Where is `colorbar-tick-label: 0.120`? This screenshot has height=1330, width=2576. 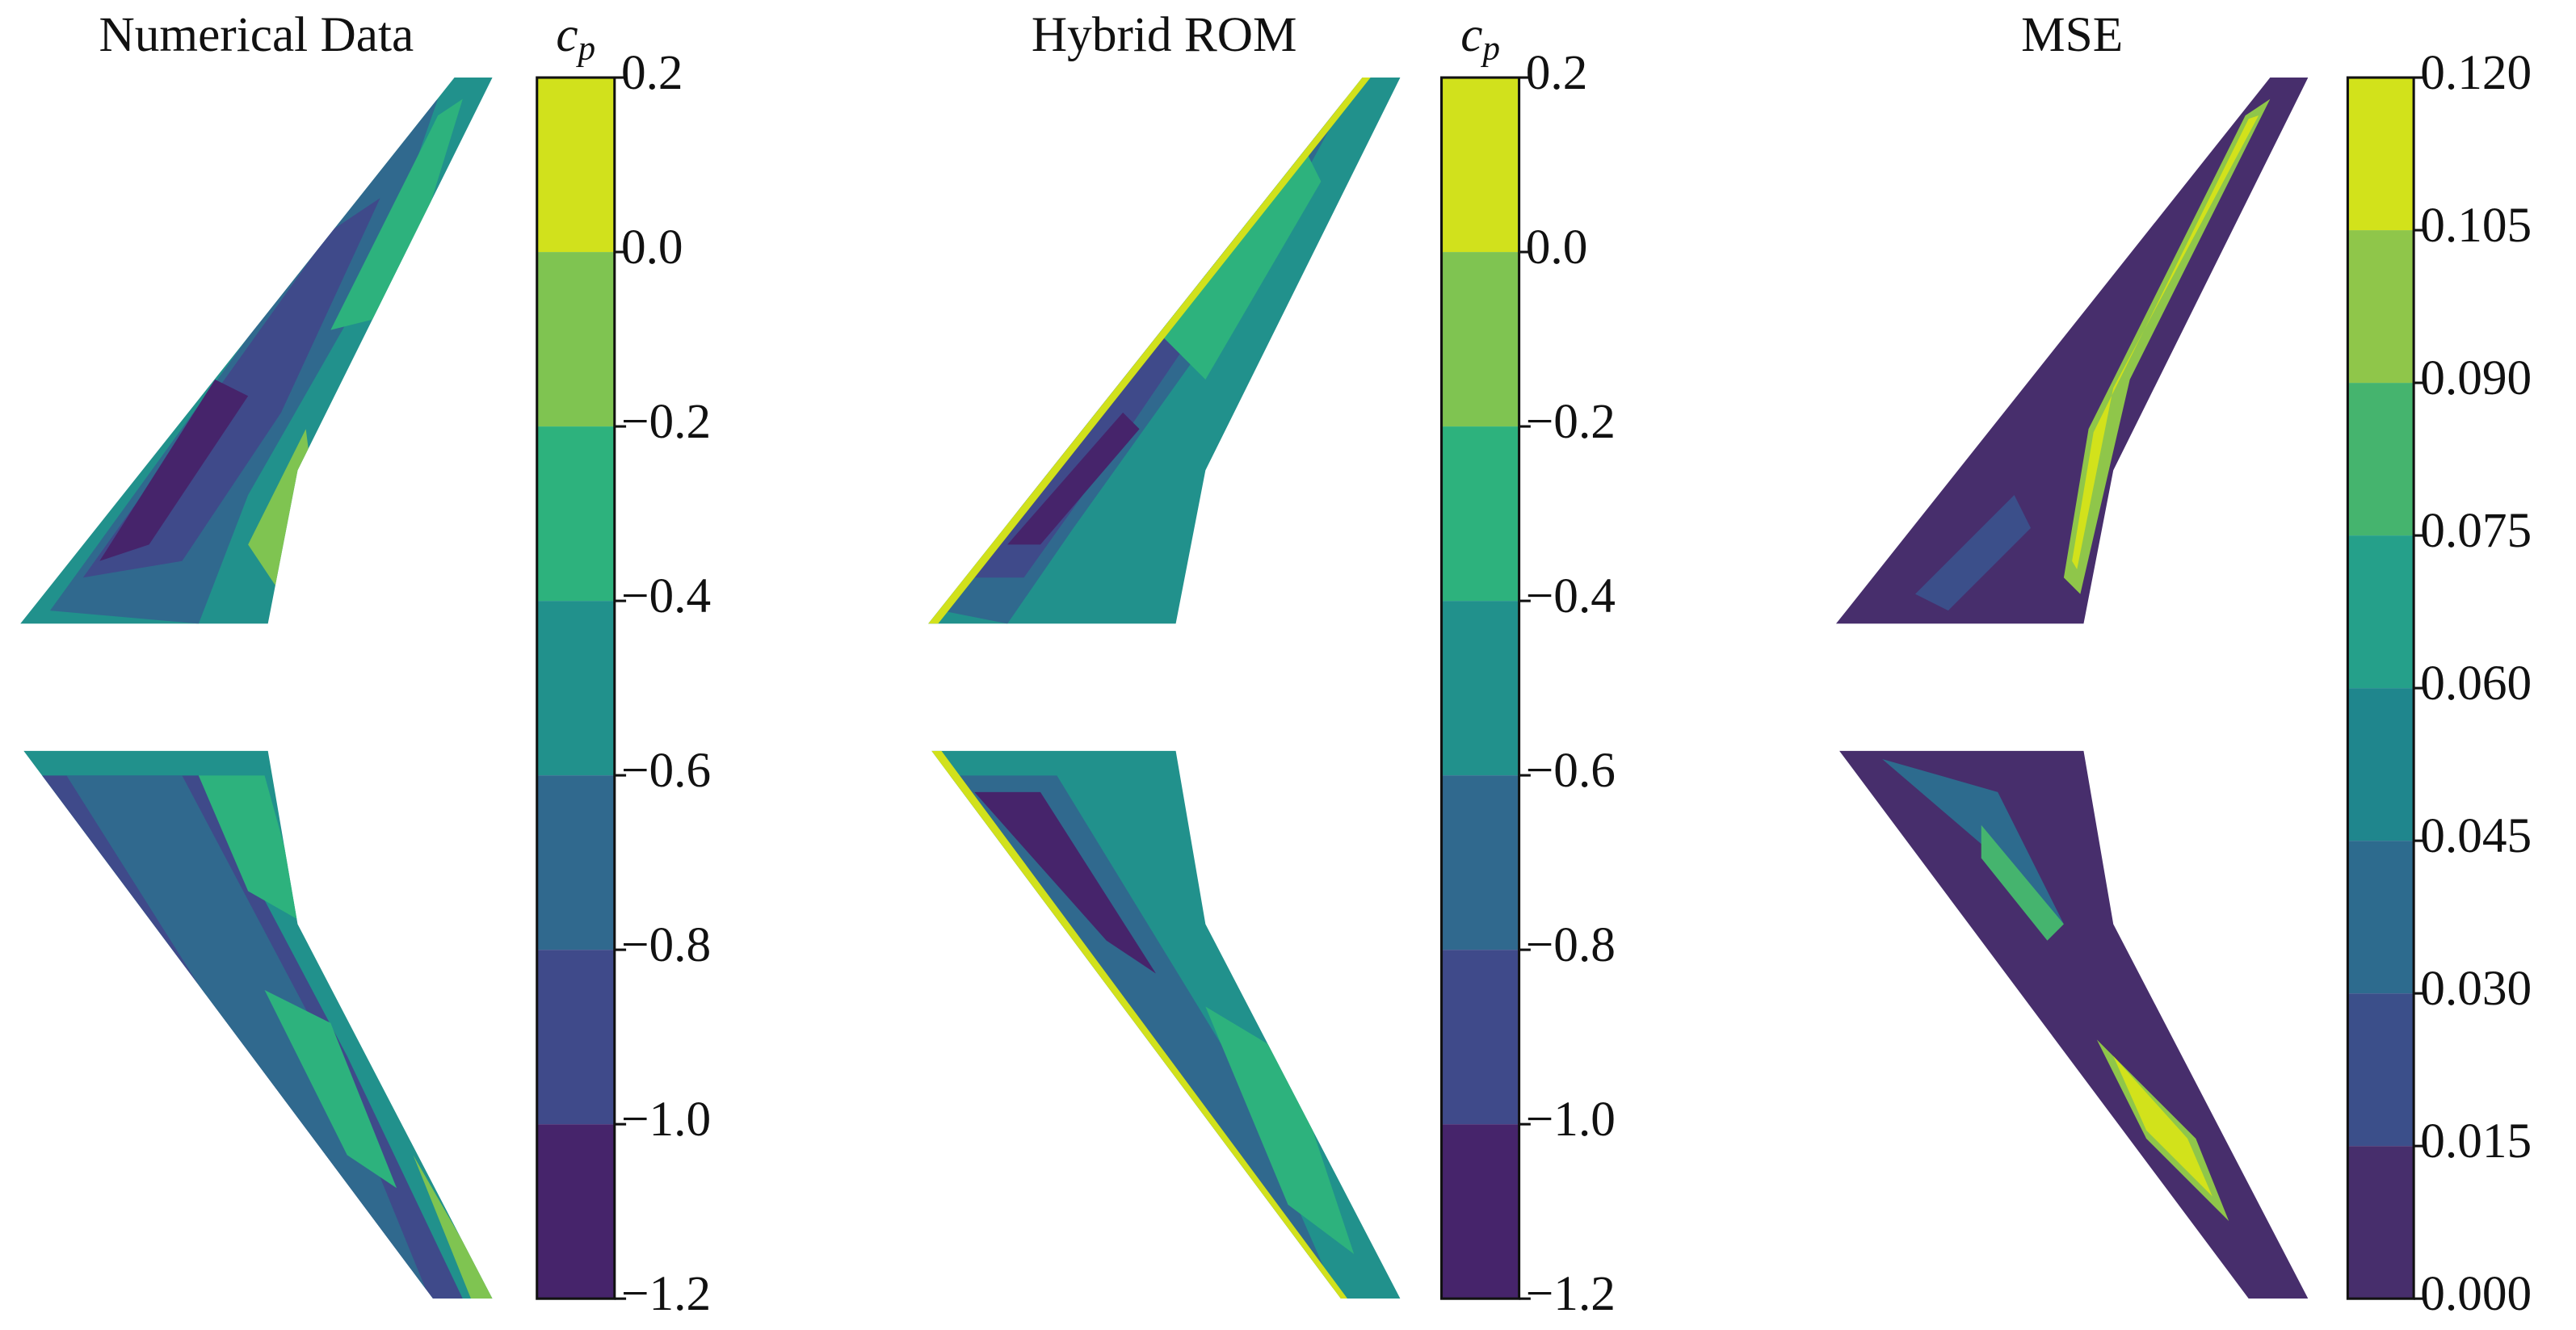
colorbar-tick-label: 0.120 is located at coordinates (2476, 72).